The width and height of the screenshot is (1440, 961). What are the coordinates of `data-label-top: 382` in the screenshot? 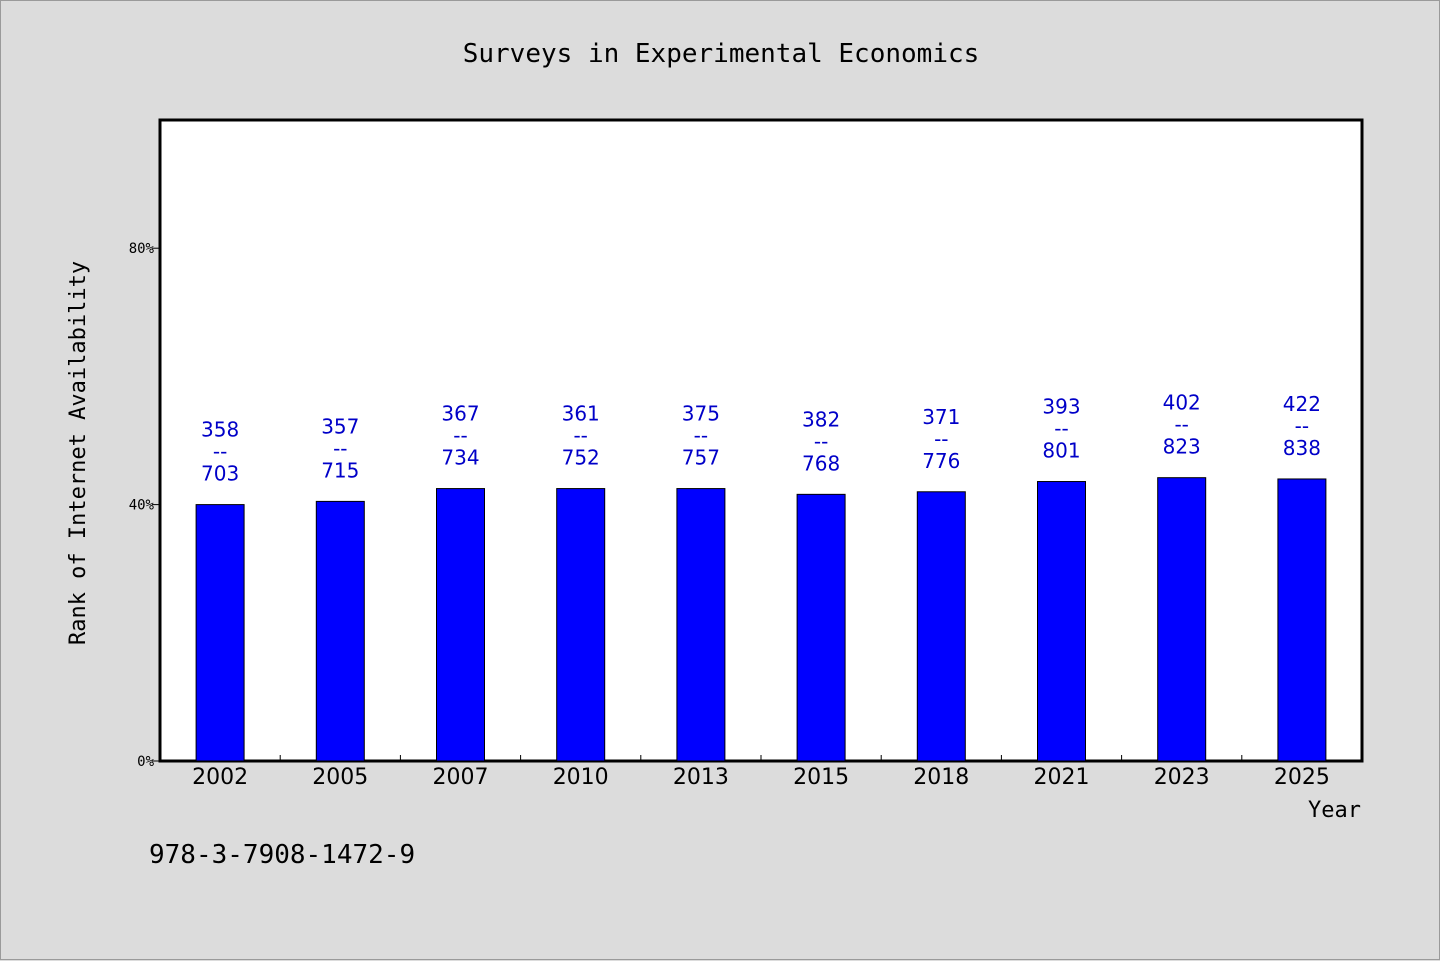 It's located at (821, 419).